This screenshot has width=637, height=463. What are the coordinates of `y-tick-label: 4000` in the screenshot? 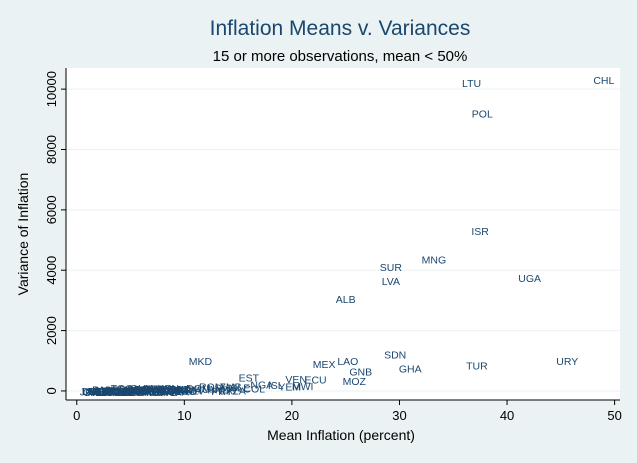 It's located at (51, 270).